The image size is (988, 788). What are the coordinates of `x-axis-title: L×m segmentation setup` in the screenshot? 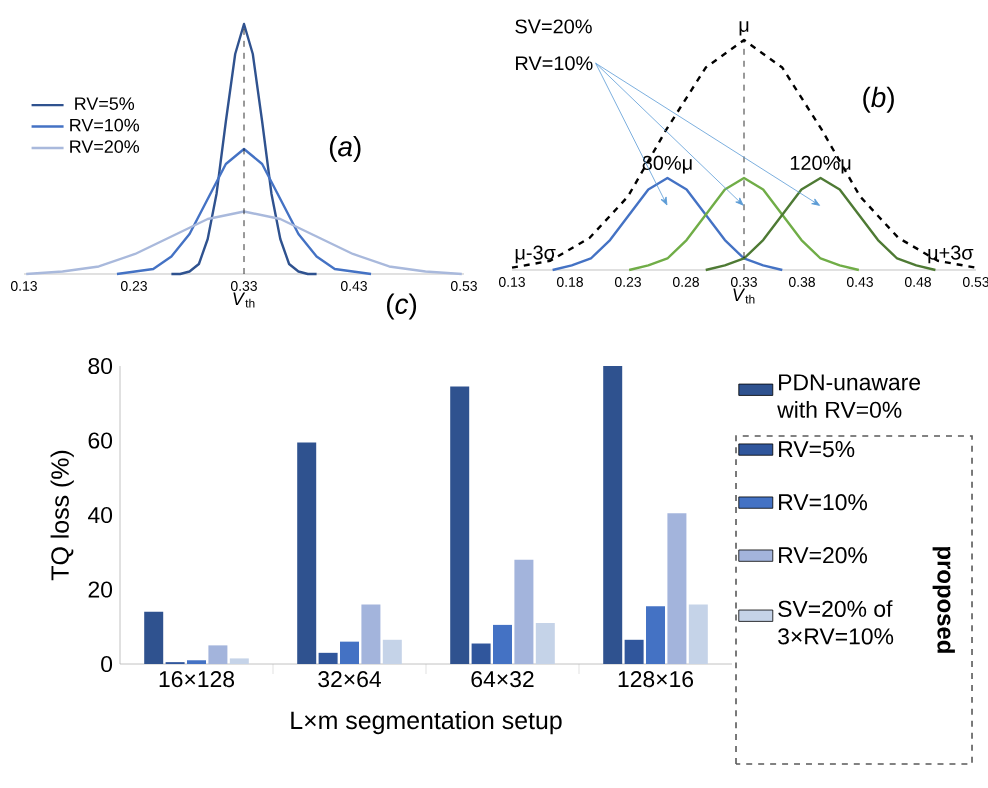 It's located at (426, 722).